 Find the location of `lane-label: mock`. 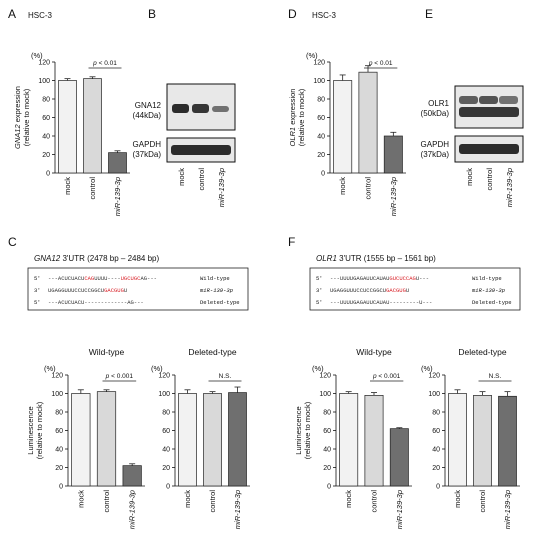

lane-label: mock is located at coordinates (181, 177).